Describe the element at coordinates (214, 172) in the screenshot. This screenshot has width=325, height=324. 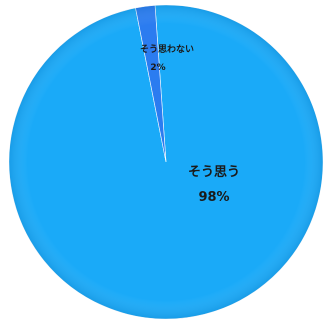
I see `slice-label-agree: そう思う` at that location.